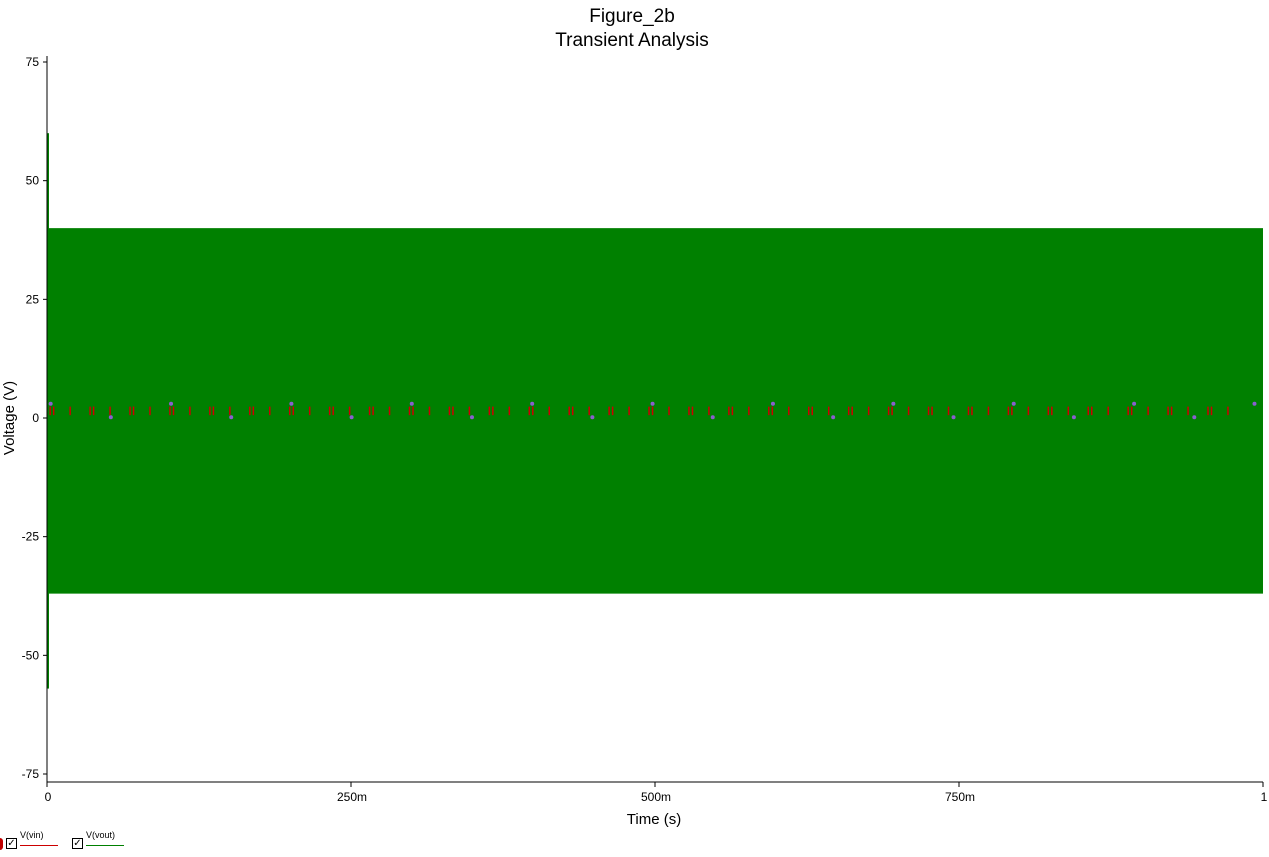  I want to click on x-ticks: 0 250m 500m 750m 1, so click(656, 793).